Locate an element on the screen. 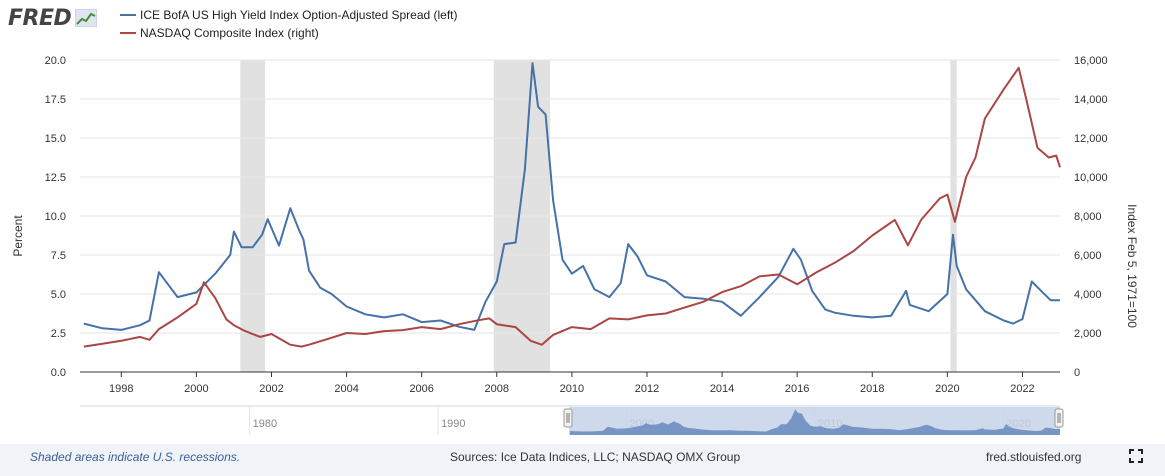 This screenshot has width=1165, height=476. navigator-right-handle is located at coordinates (1059, 418).